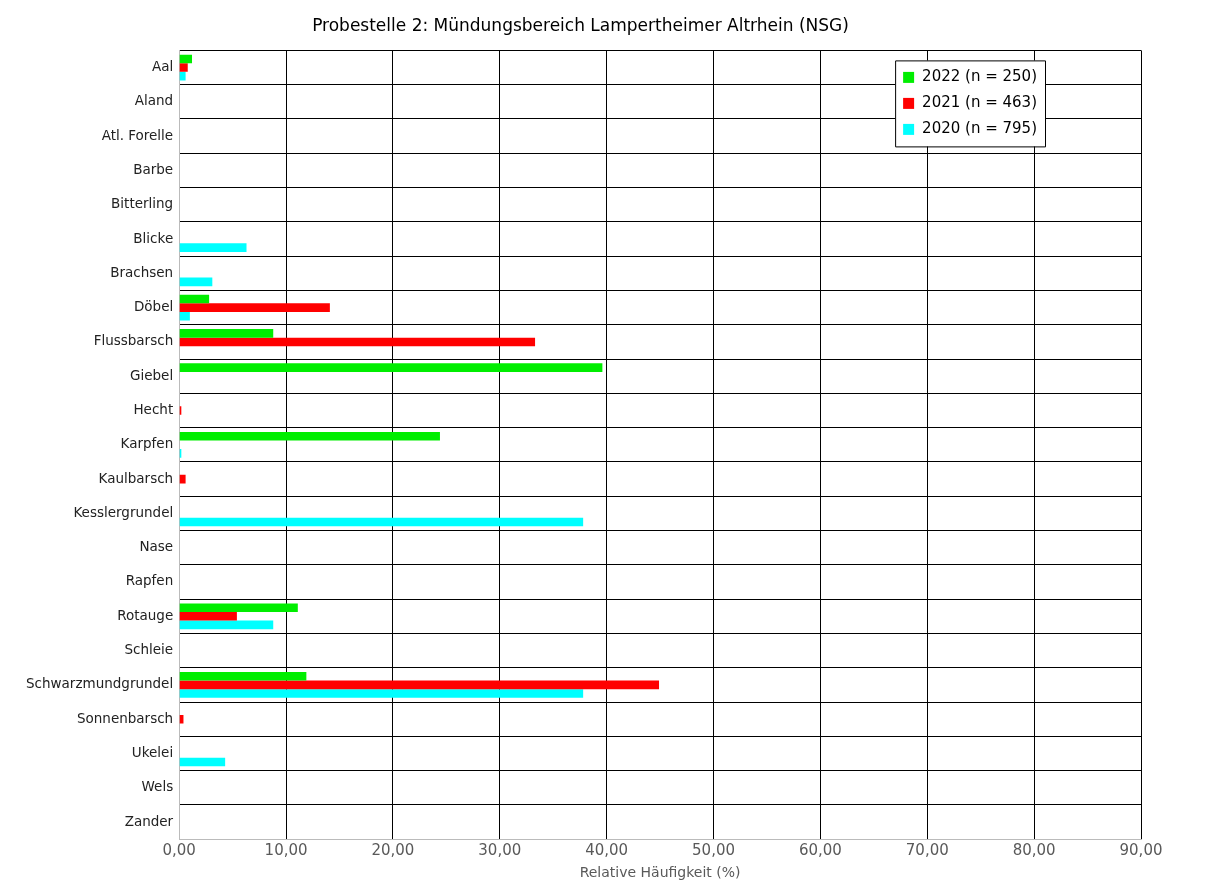 The image size is (1213, 892). I want to click on x-tick-label: 10,00, so click(286, 850).